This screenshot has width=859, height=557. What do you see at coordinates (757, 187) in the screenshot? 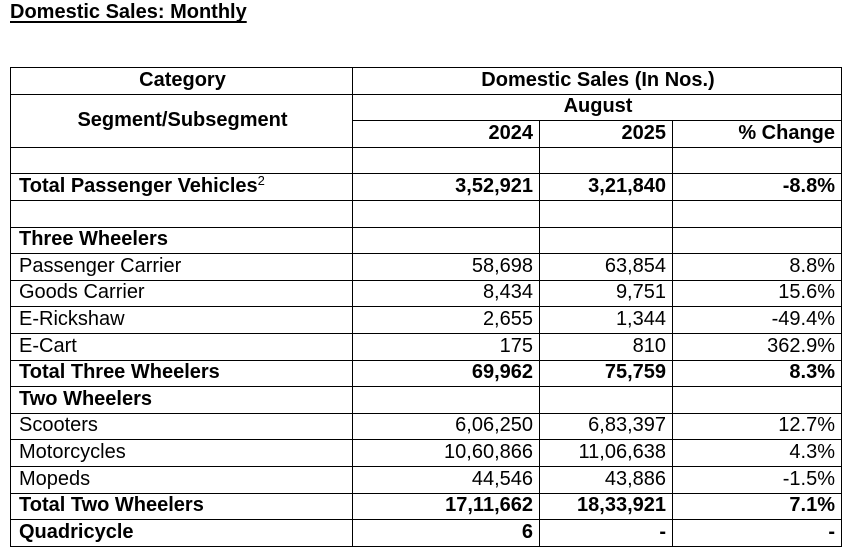
I see `change-cell: -8.8%` at bounding box center [757, 187].